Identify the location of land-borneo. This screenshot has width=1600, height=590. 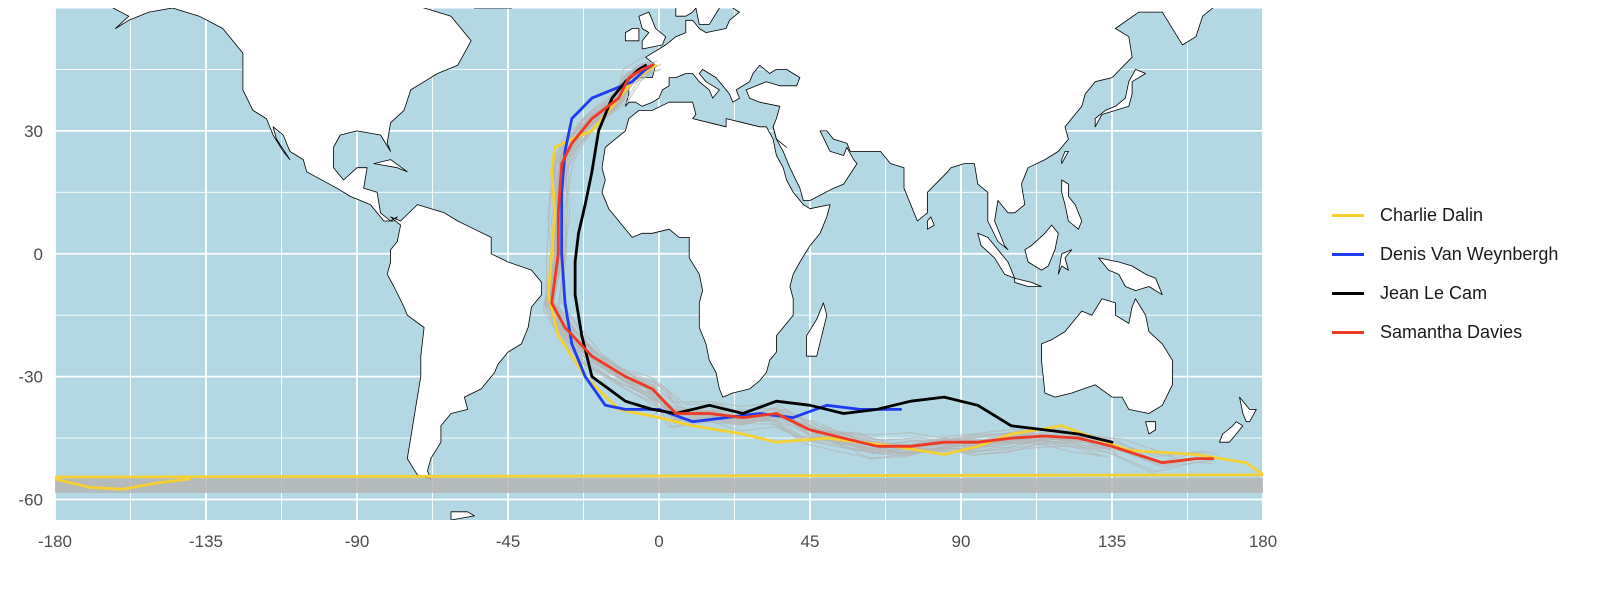
(1041, 247).